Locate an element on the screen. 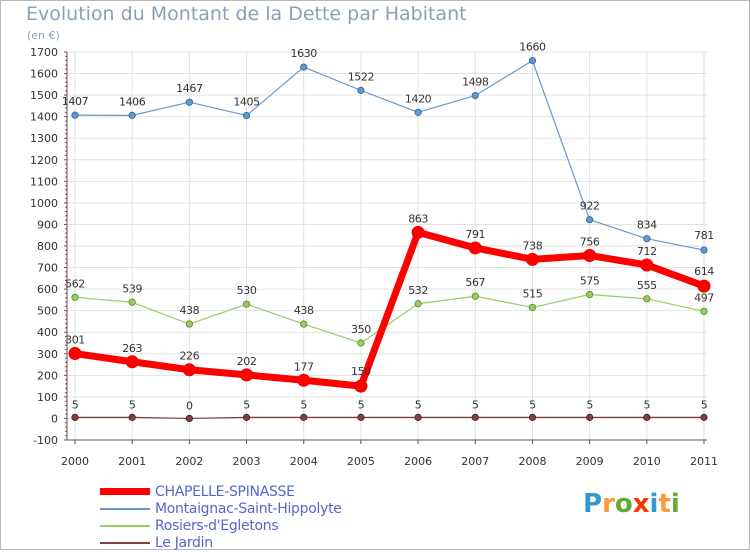 This screenshot has height=552, width=750. legend-swatch-le-jardin is located at coordinates (125, 543).